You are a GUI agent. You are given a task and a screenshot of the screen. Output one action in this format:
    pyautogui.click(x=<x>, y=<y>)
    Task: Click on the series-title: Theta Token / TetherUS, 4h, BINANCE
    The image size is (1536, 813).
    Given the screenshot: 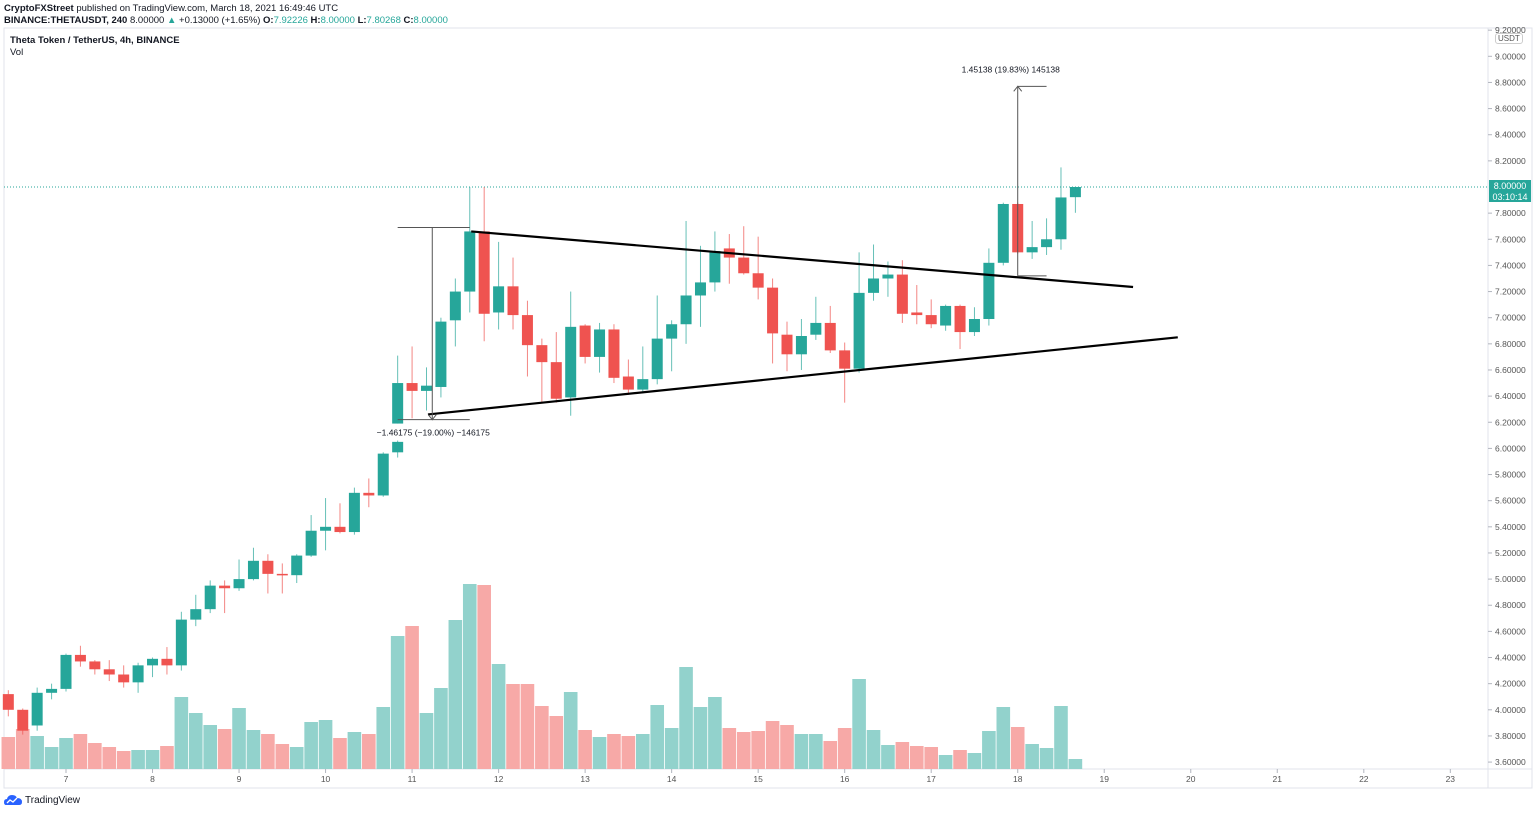 What is the action you would take?
    pyautogui.click(x=95, y=40)
    